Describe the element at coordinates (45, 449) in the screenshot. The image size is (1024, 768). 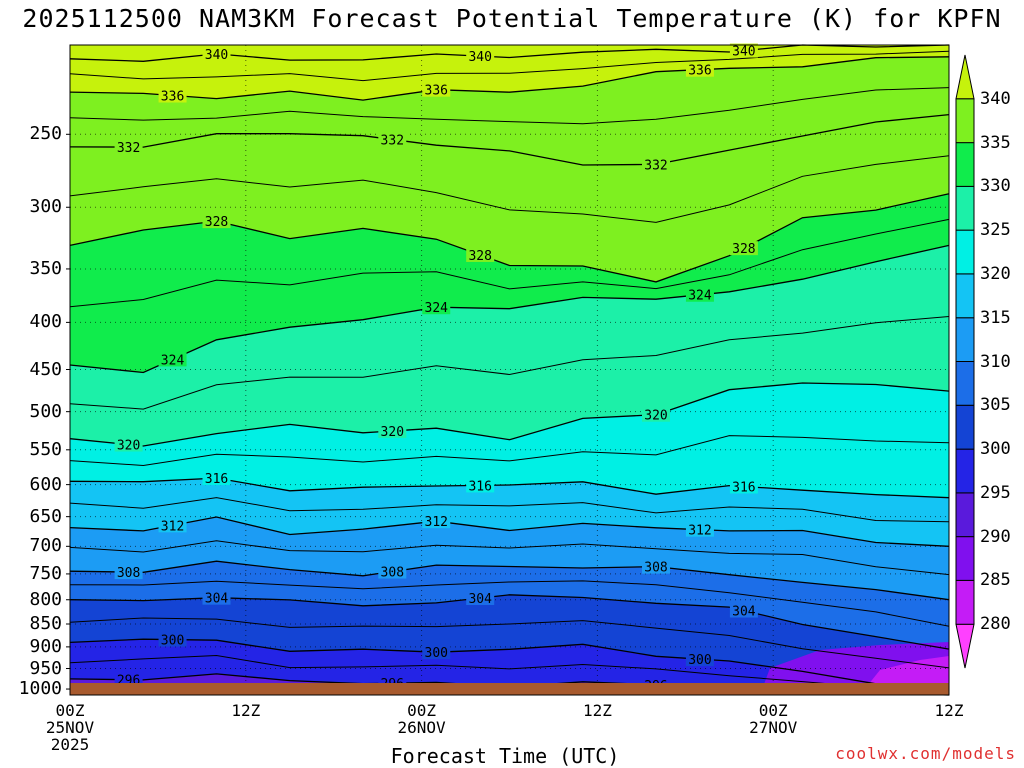
I see `y-tick-550: 550` at that location.